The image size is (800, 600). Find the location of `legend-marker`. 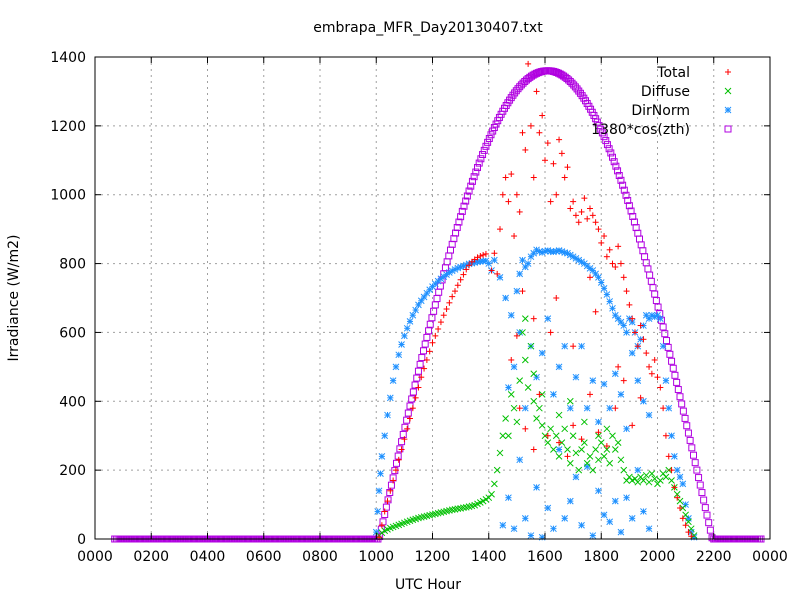

legend-marker is located at coordinates (728, 110).